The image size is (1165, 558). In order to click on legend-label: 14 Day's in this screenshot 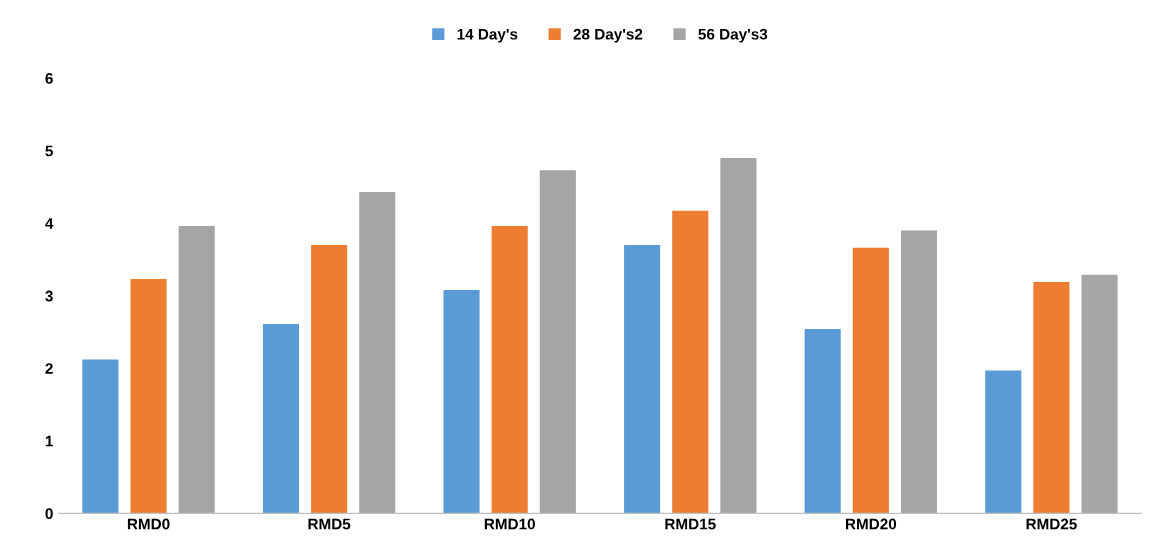, I will do `click(487, 35)`.